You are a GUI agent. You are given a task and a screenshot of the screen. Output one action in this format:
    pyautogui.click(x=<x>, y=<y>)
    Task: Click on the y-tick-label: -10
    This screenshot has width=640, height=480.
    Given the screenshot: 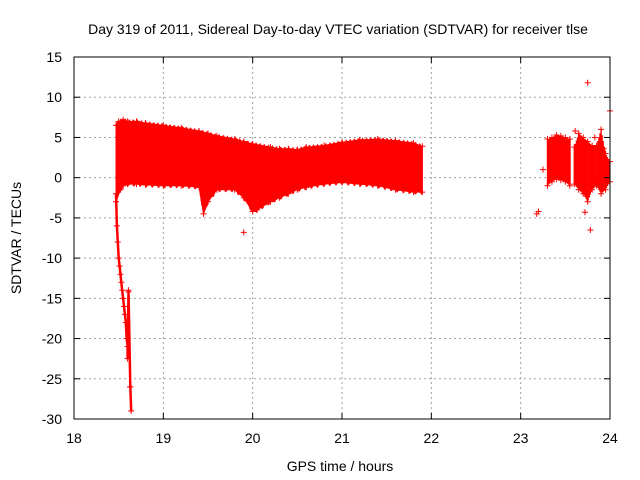 What is the action you would take?
    pyautogui.click(x=52, y=258)
    